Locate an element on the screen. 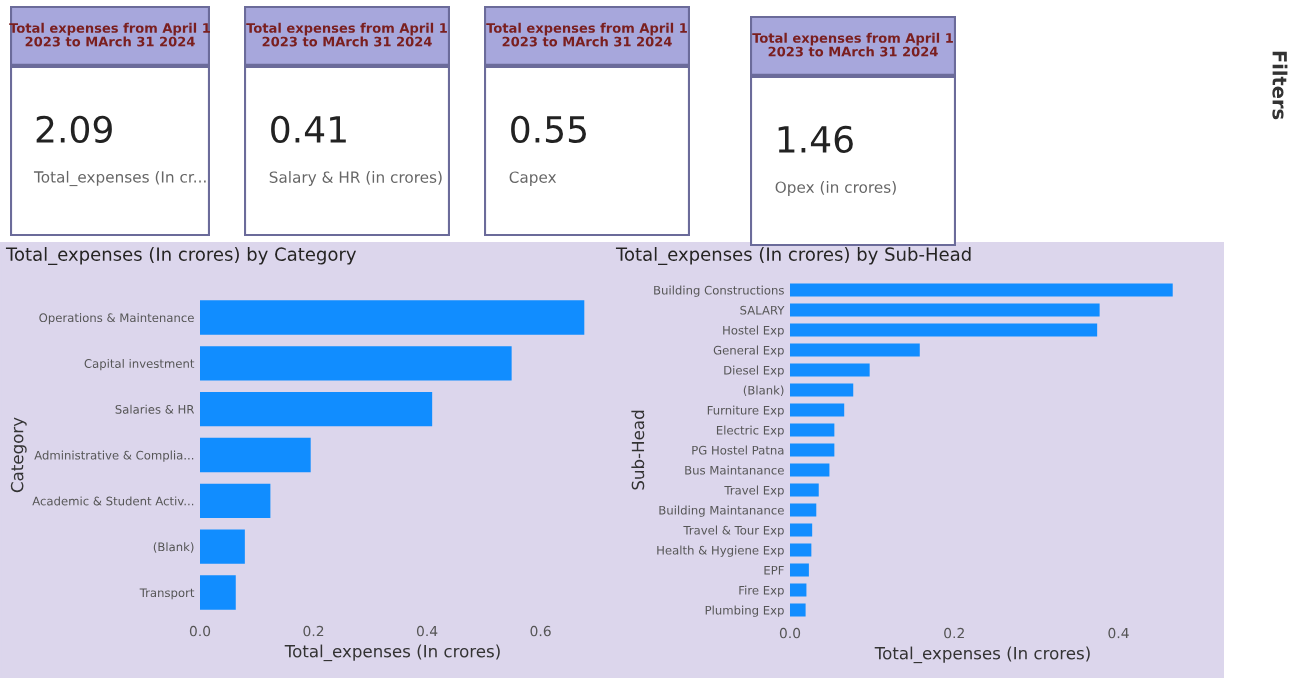  chart-title: Total_expenses (In crores) by Sub-Head is located at coordinates (793, 256).